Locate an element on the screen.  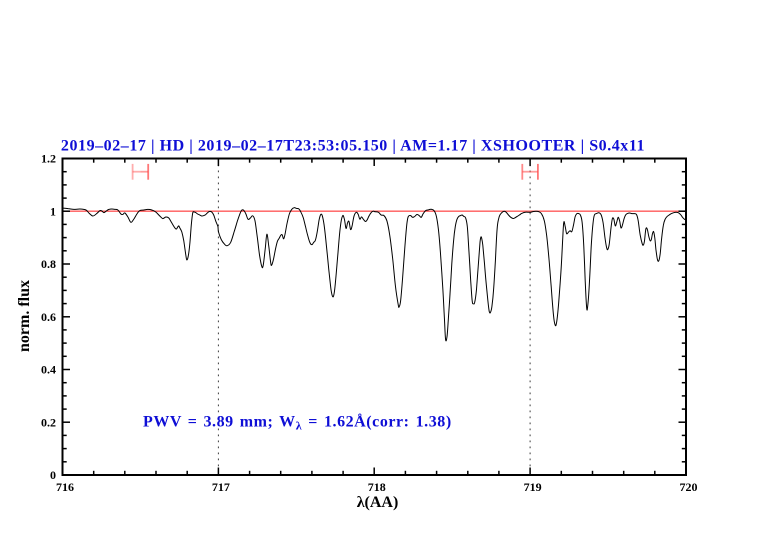
svg-text: 719 is located at coordinates (533, 487).